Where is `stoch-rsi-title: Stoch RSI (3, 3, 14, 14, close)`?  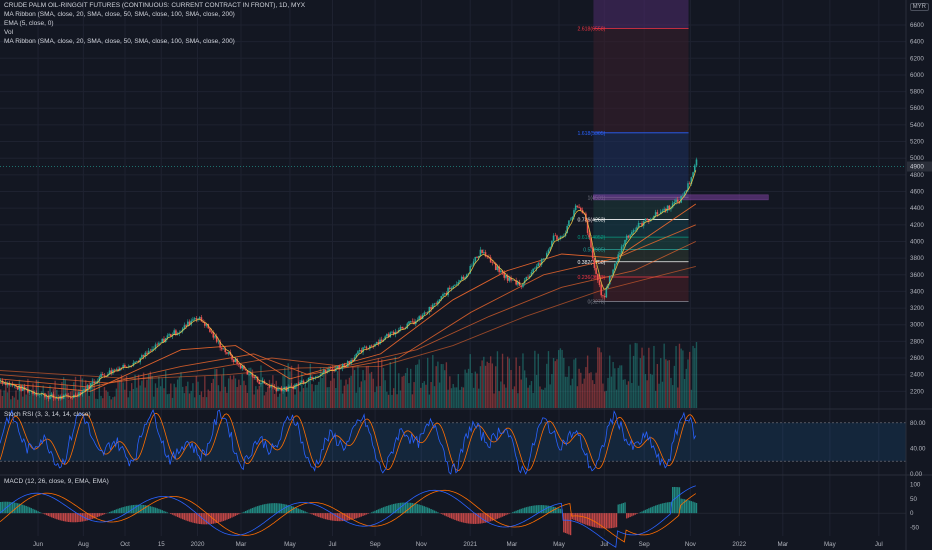 stoch-rsi-title: Stoch RSI (3, 3, 14, 14, close) is located at coordinates (47, 414).